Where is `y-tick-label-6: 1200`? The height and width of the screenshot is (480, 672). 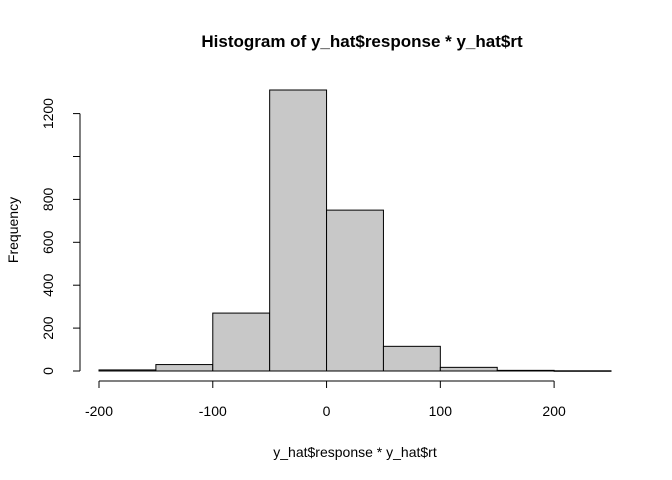 y-tick-label-6: 1200 is located at coordinates (48, 113).